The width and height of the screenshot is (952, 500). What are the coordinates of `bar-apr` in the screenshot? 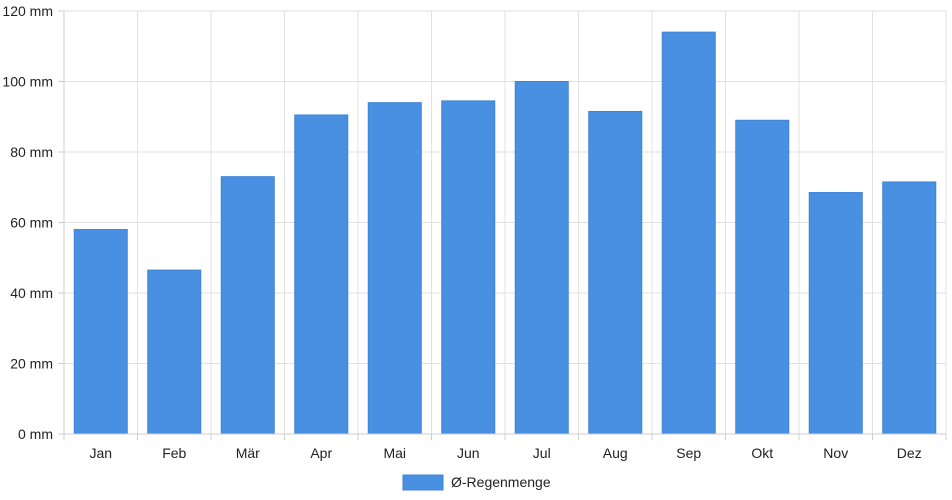 It's located at (321, 274).